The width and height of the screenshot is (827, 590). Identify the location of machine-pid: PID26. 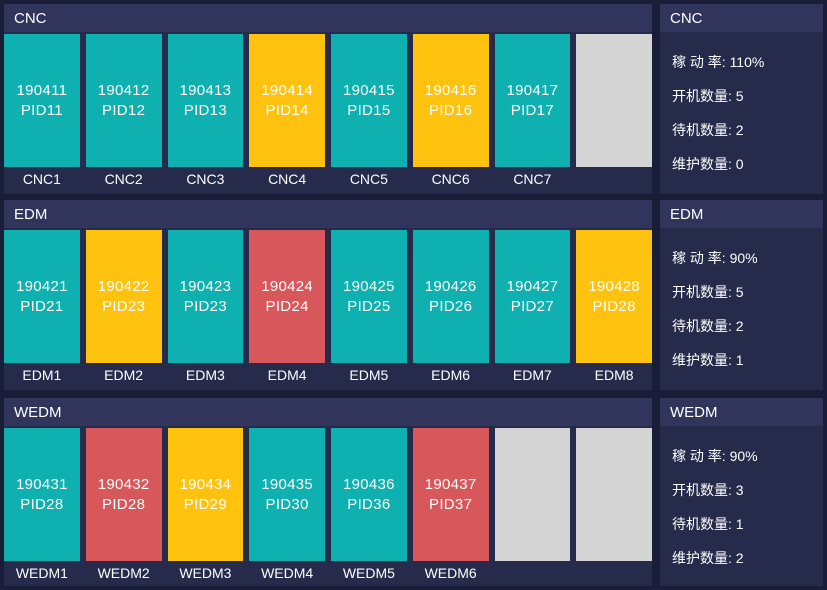
(451, 306).